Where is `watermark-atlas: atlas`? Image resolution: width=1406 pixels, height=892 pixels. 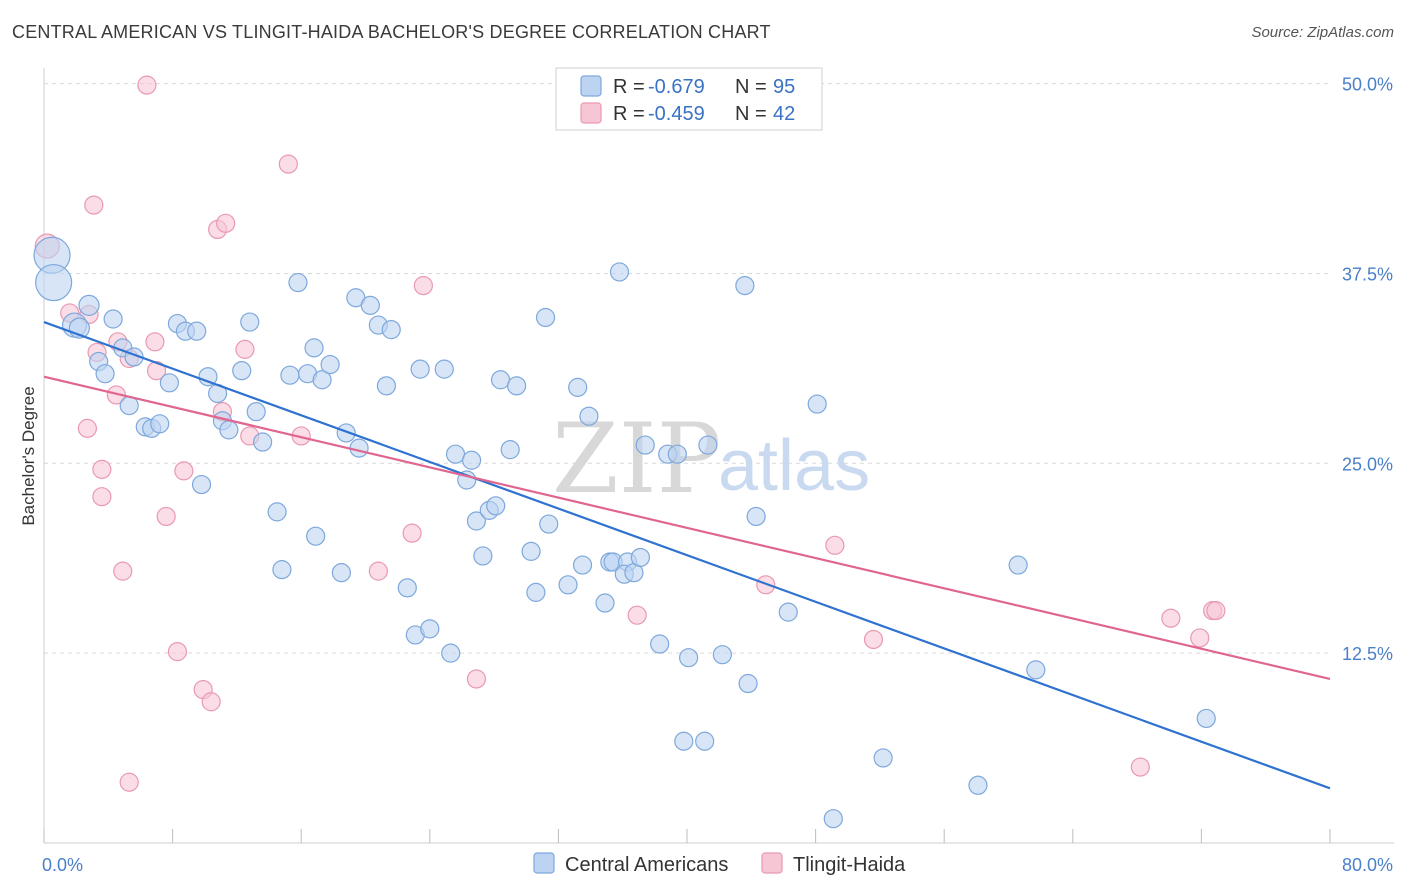
watermark-atlas: atlas is located at coordinates (794, 466).